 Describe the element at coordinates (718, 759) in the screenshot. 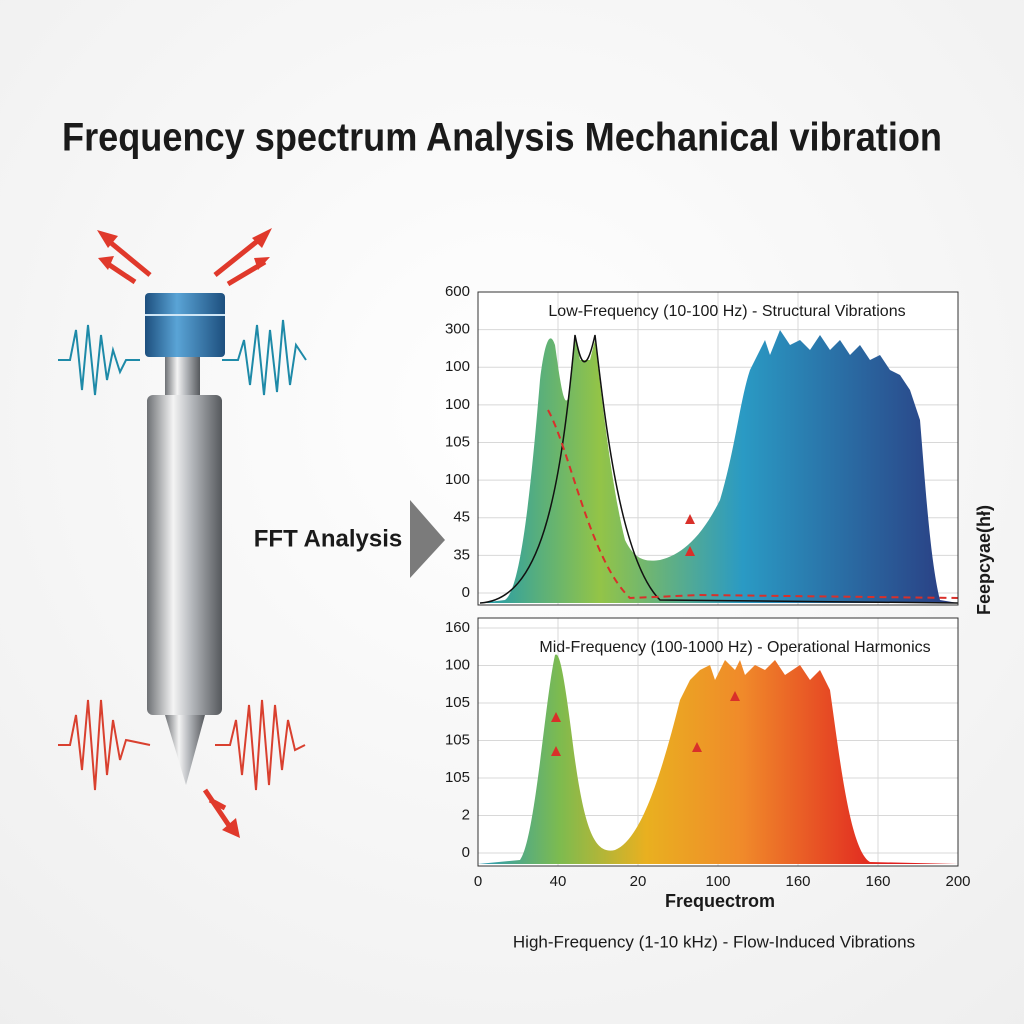

I see `bottom-spectrum` at that location.